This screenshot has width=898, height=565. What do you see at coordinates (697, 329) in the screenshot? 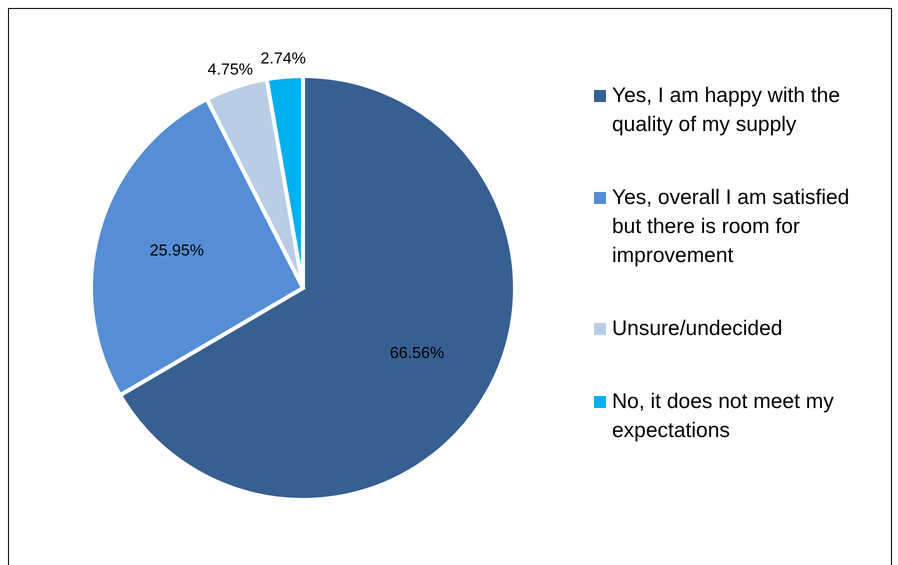
I see `legend-label: Unsure/undecided` at bounding box center [697, 329].